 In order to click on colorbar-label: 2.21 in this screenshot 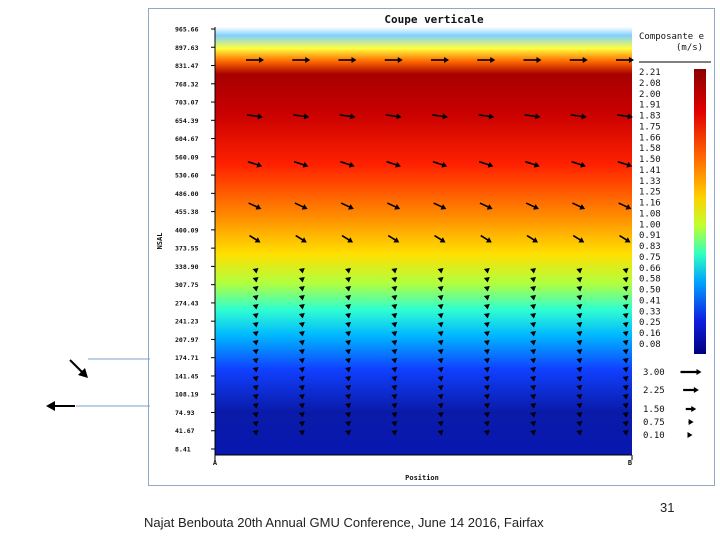, I will do `click(650, 73)`.